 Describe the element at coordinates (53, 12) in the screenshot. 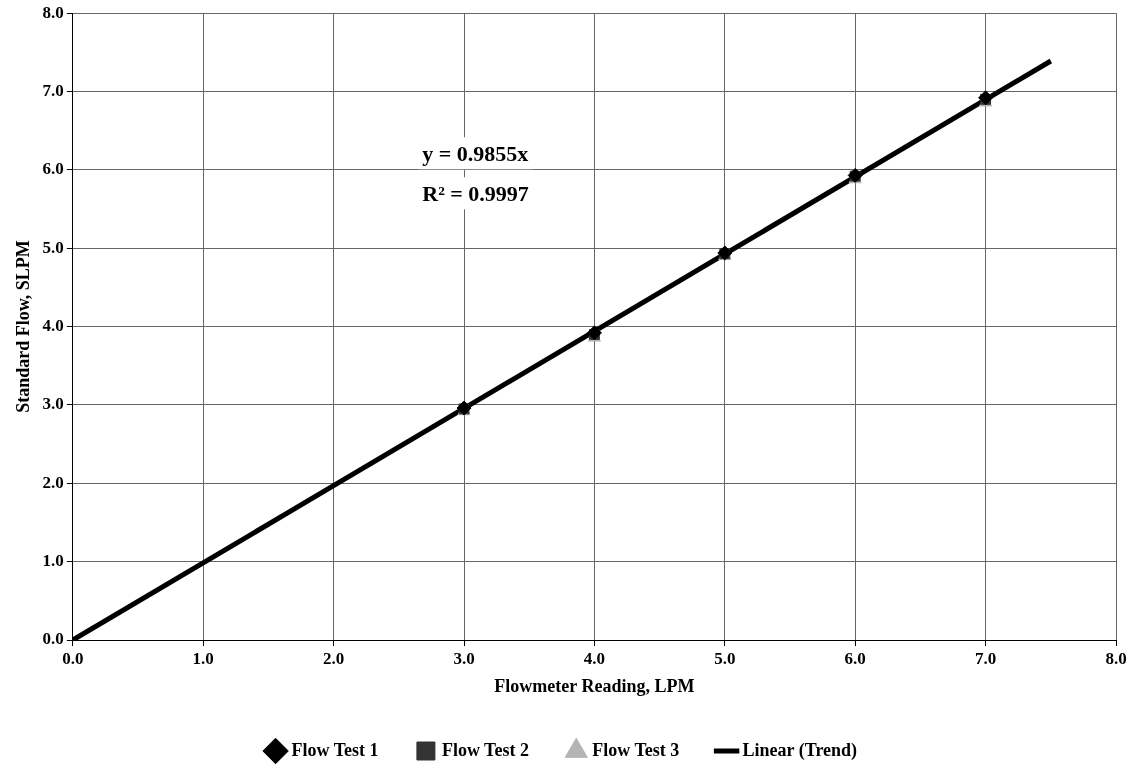

I see `y-tick-label: 8.0` at that location.